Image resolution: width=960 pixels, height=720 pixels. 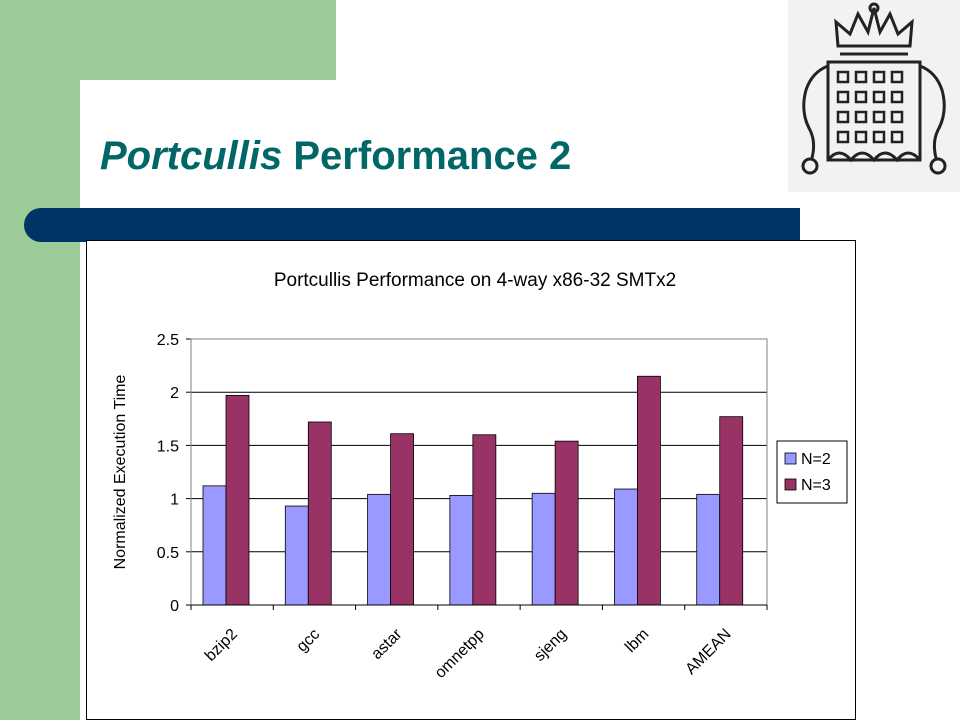 I want to click on bar-N=2-bzip2, so click(x=214, y=545).